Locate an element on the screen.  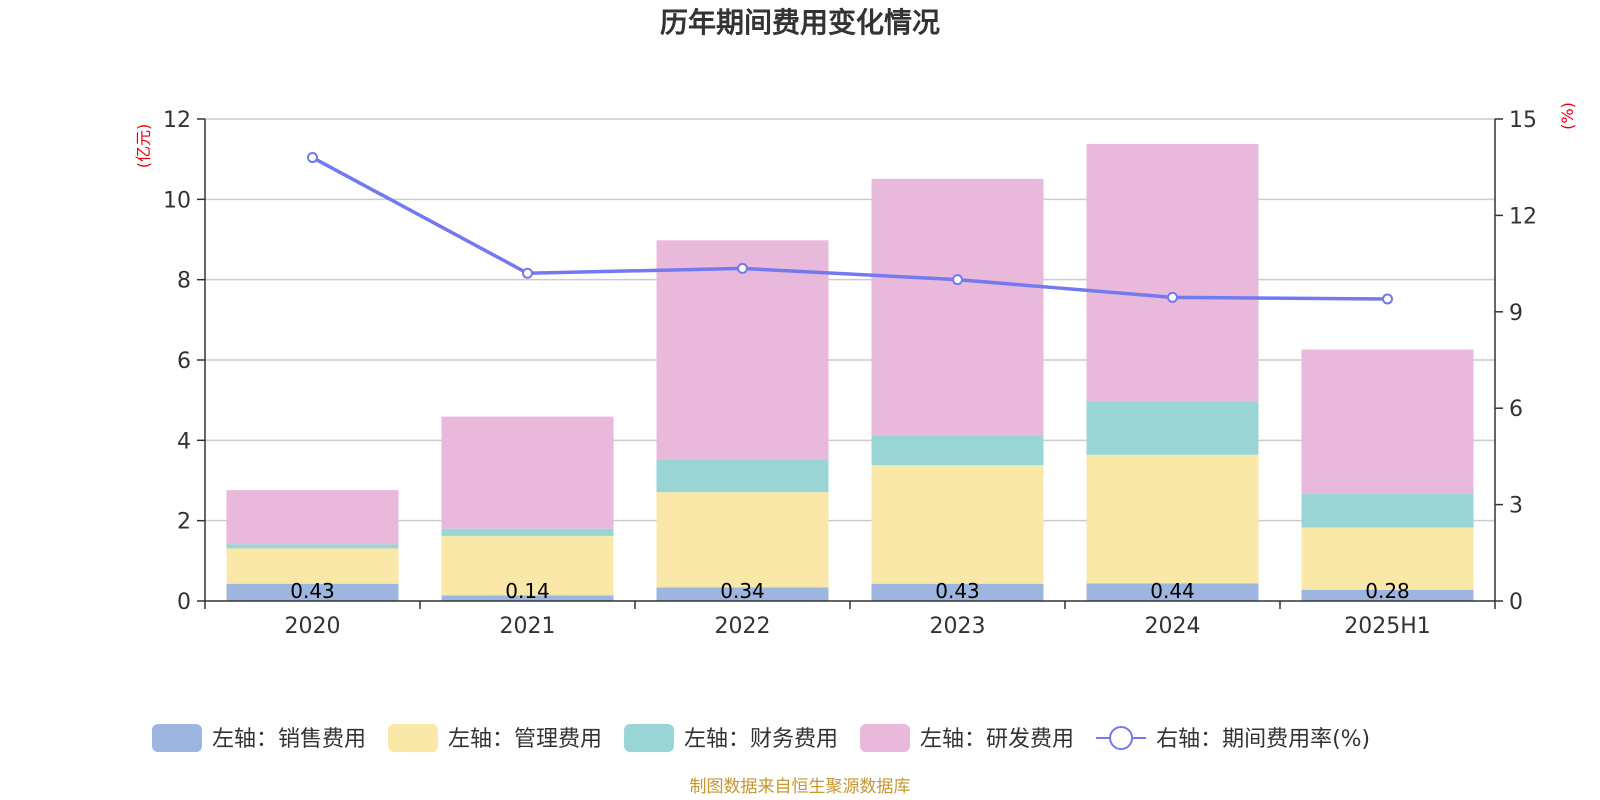
legend-label: 左轴：财务费用 is located at coordinates (761, 739).